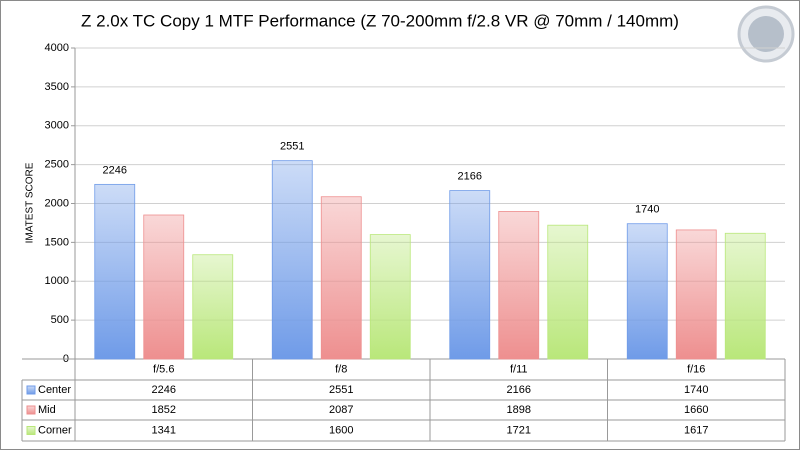 The width and height of the screenshot is (800, 450). What do you see at coordinates (164, 430) in the screenshot?
I see `table-value: 1341` at bounding box center [164, 430].